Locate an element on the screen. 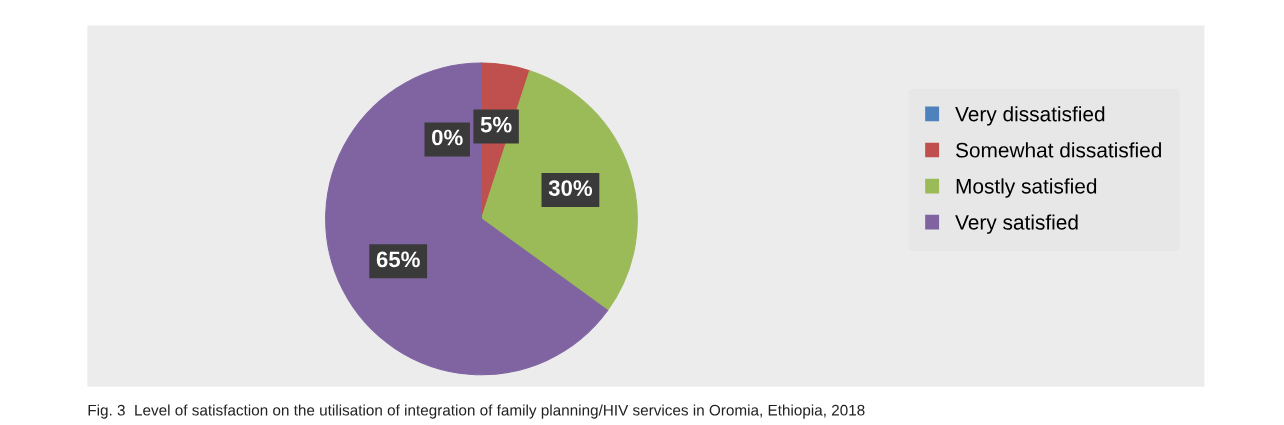 This screenshot has width=1284, height=425. pie-slice is located at coordinates (559, 191).